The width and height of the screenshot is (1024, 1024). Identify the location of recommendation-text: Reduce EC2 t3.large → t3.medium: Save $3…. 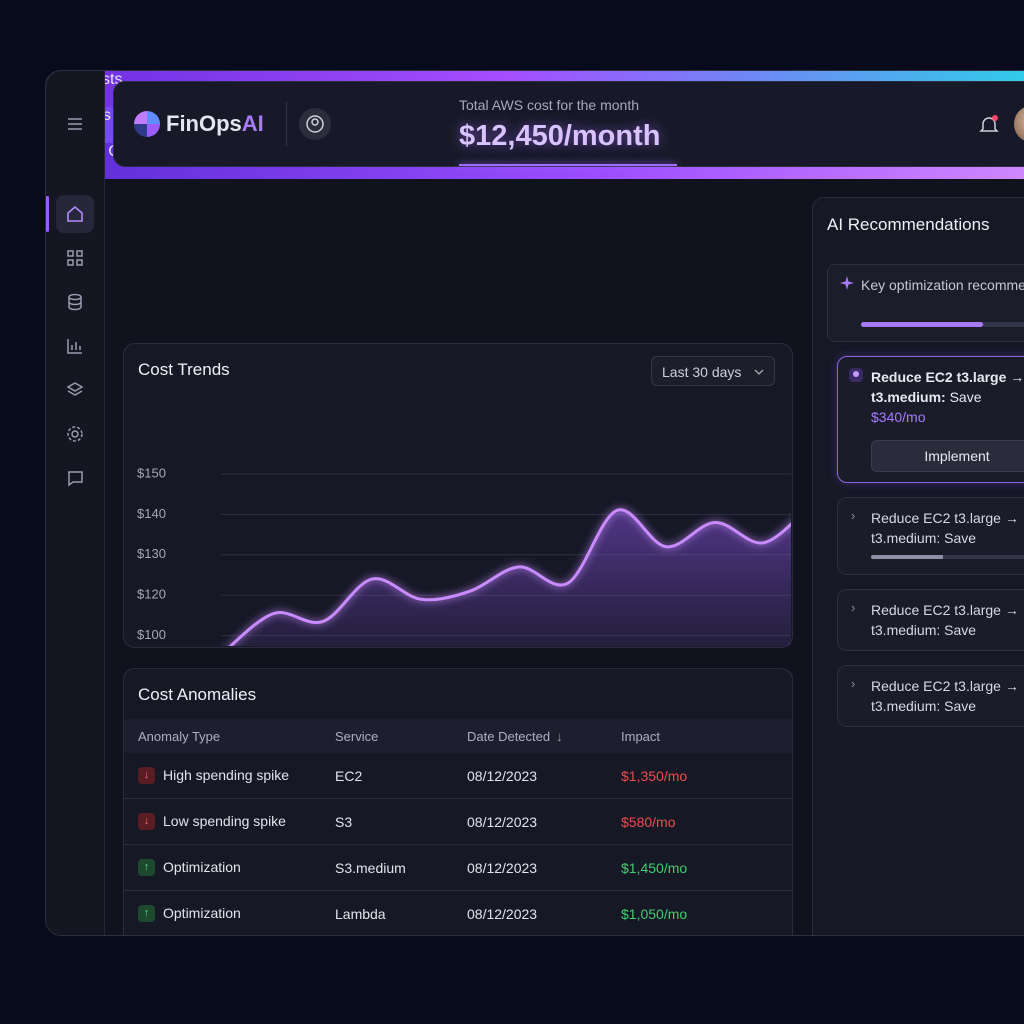
(947, 698).